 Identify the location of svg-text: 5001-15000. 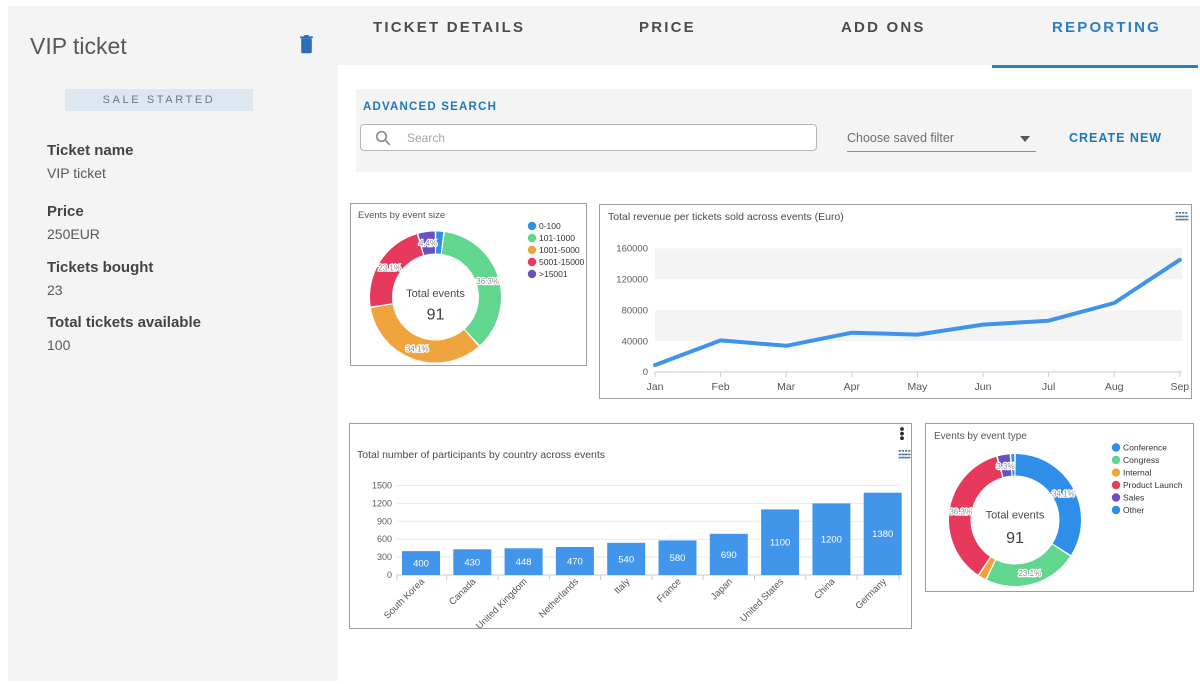
(562, 262).